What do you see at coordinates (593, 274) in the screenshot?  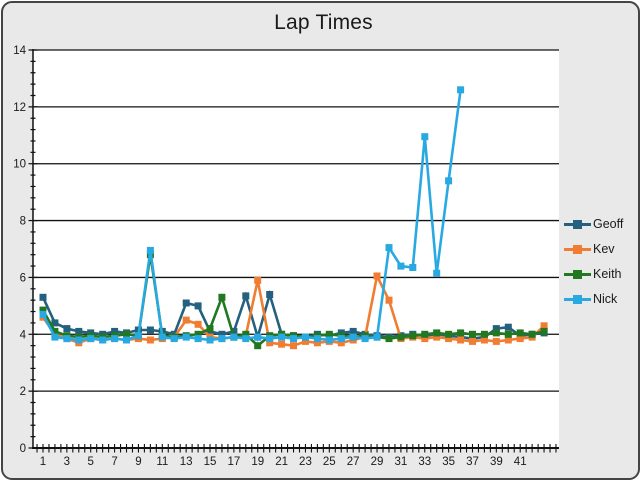 I see `legend-item-keith: Keith` at bounding box center [593, 274].